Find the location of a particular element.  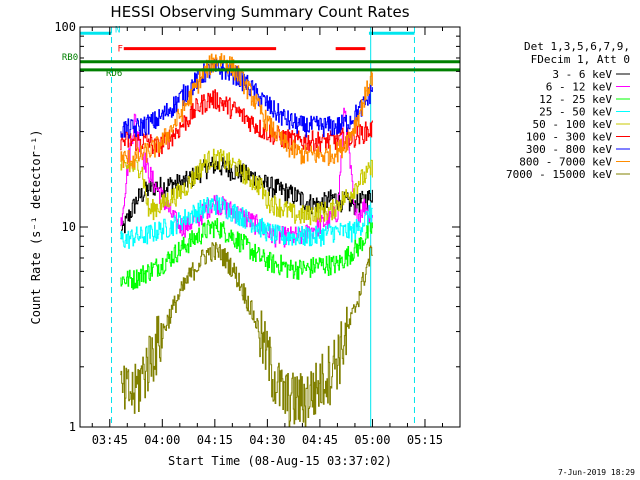

legend-label: 12 - 25 keV is located at coordinates (575, 99).